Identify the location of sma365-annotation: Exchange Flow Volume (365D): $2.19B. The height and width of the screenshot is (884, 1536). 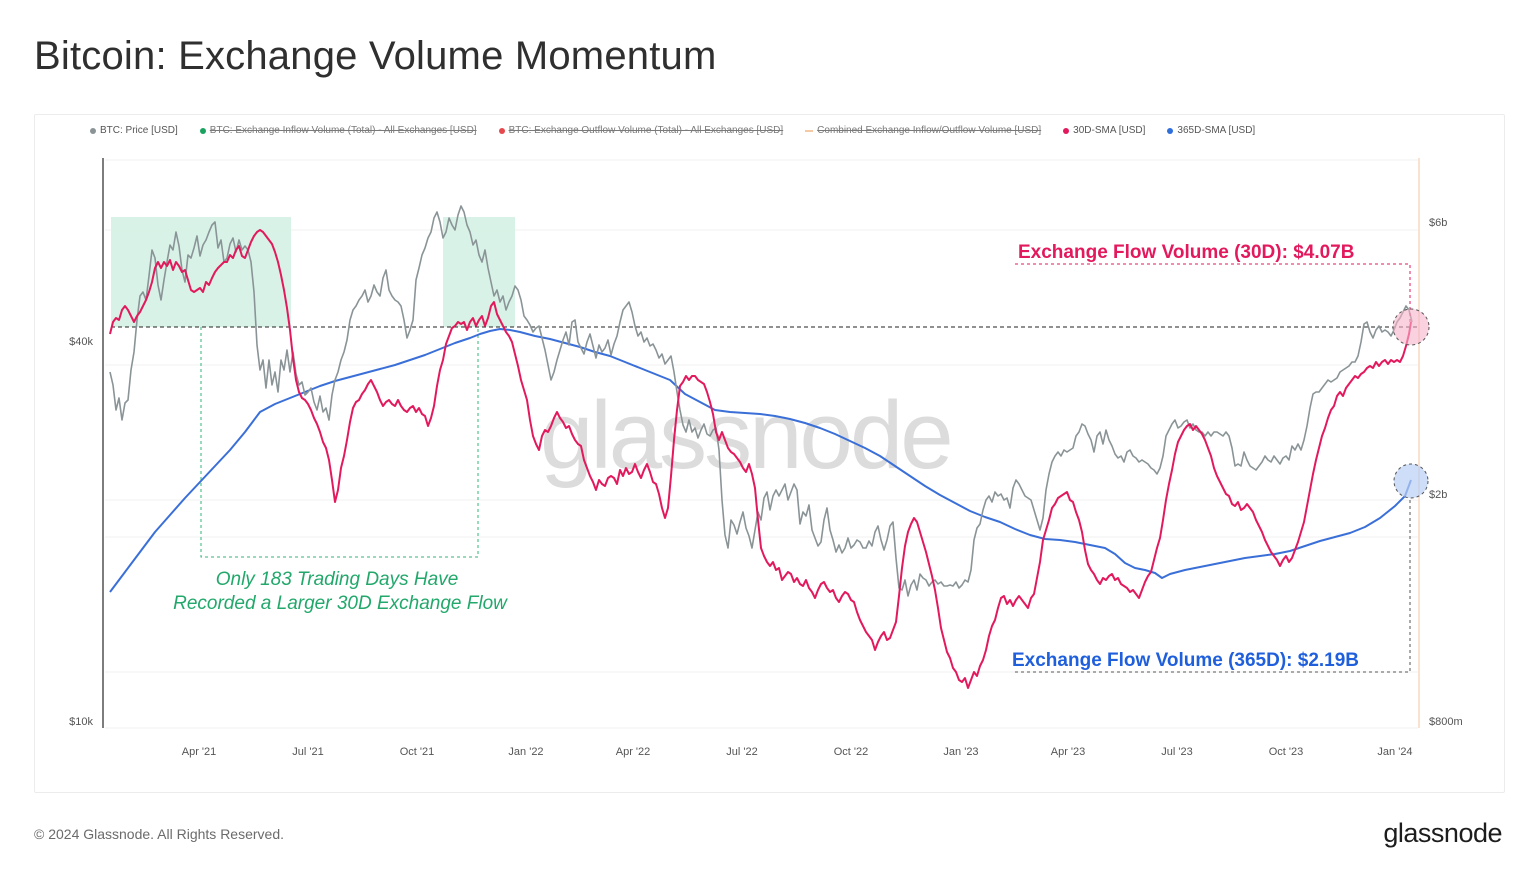
(1185, 660).